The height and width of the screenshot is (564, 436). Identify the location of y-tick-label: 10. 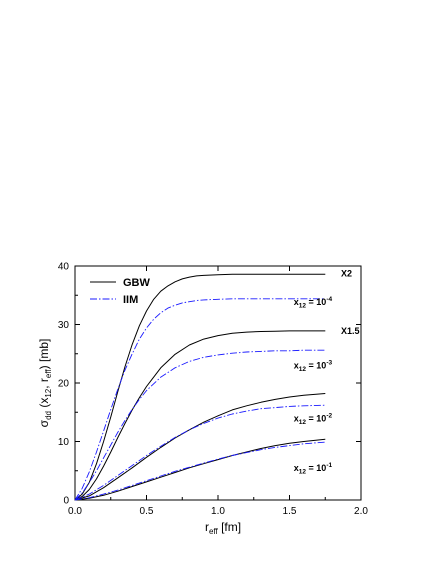
(64, 442).